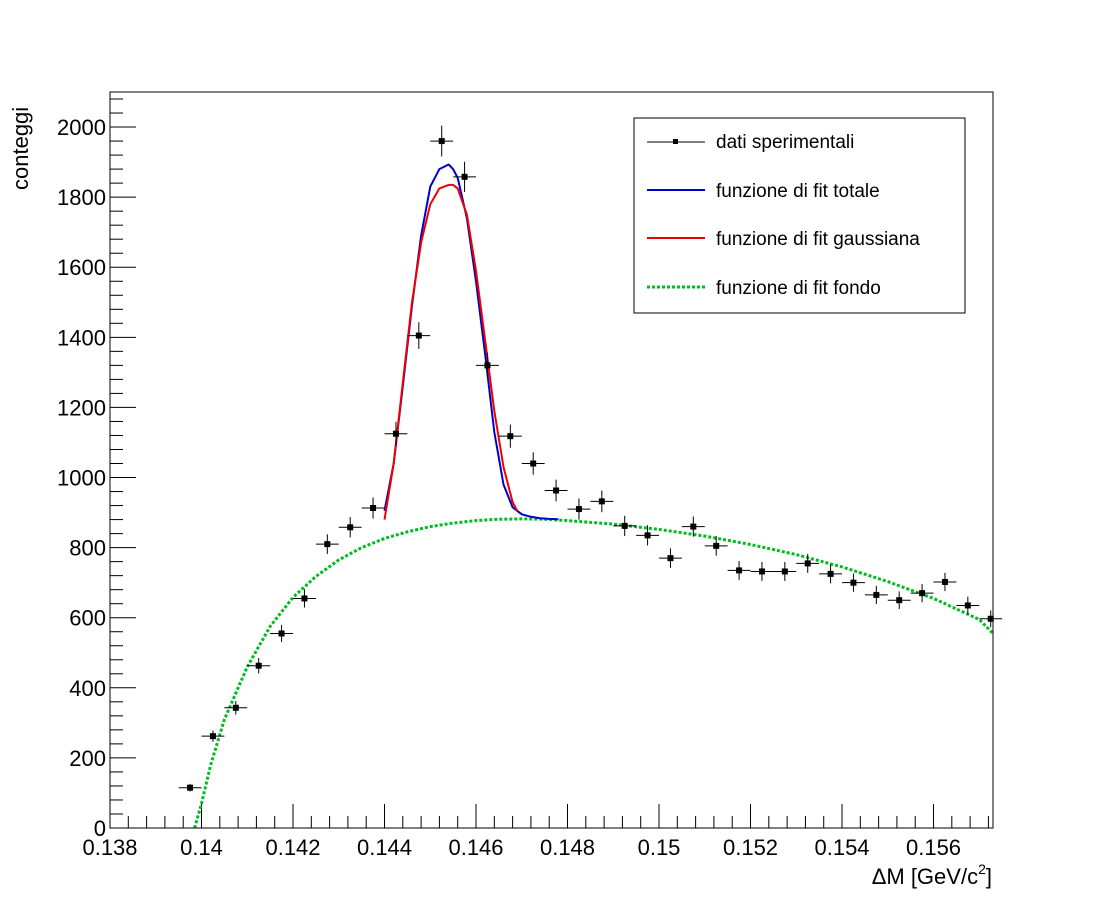  Describe the element at coordinates (567, 847) in the screenshot. I see `x-tick-label: 0.148` at that location.